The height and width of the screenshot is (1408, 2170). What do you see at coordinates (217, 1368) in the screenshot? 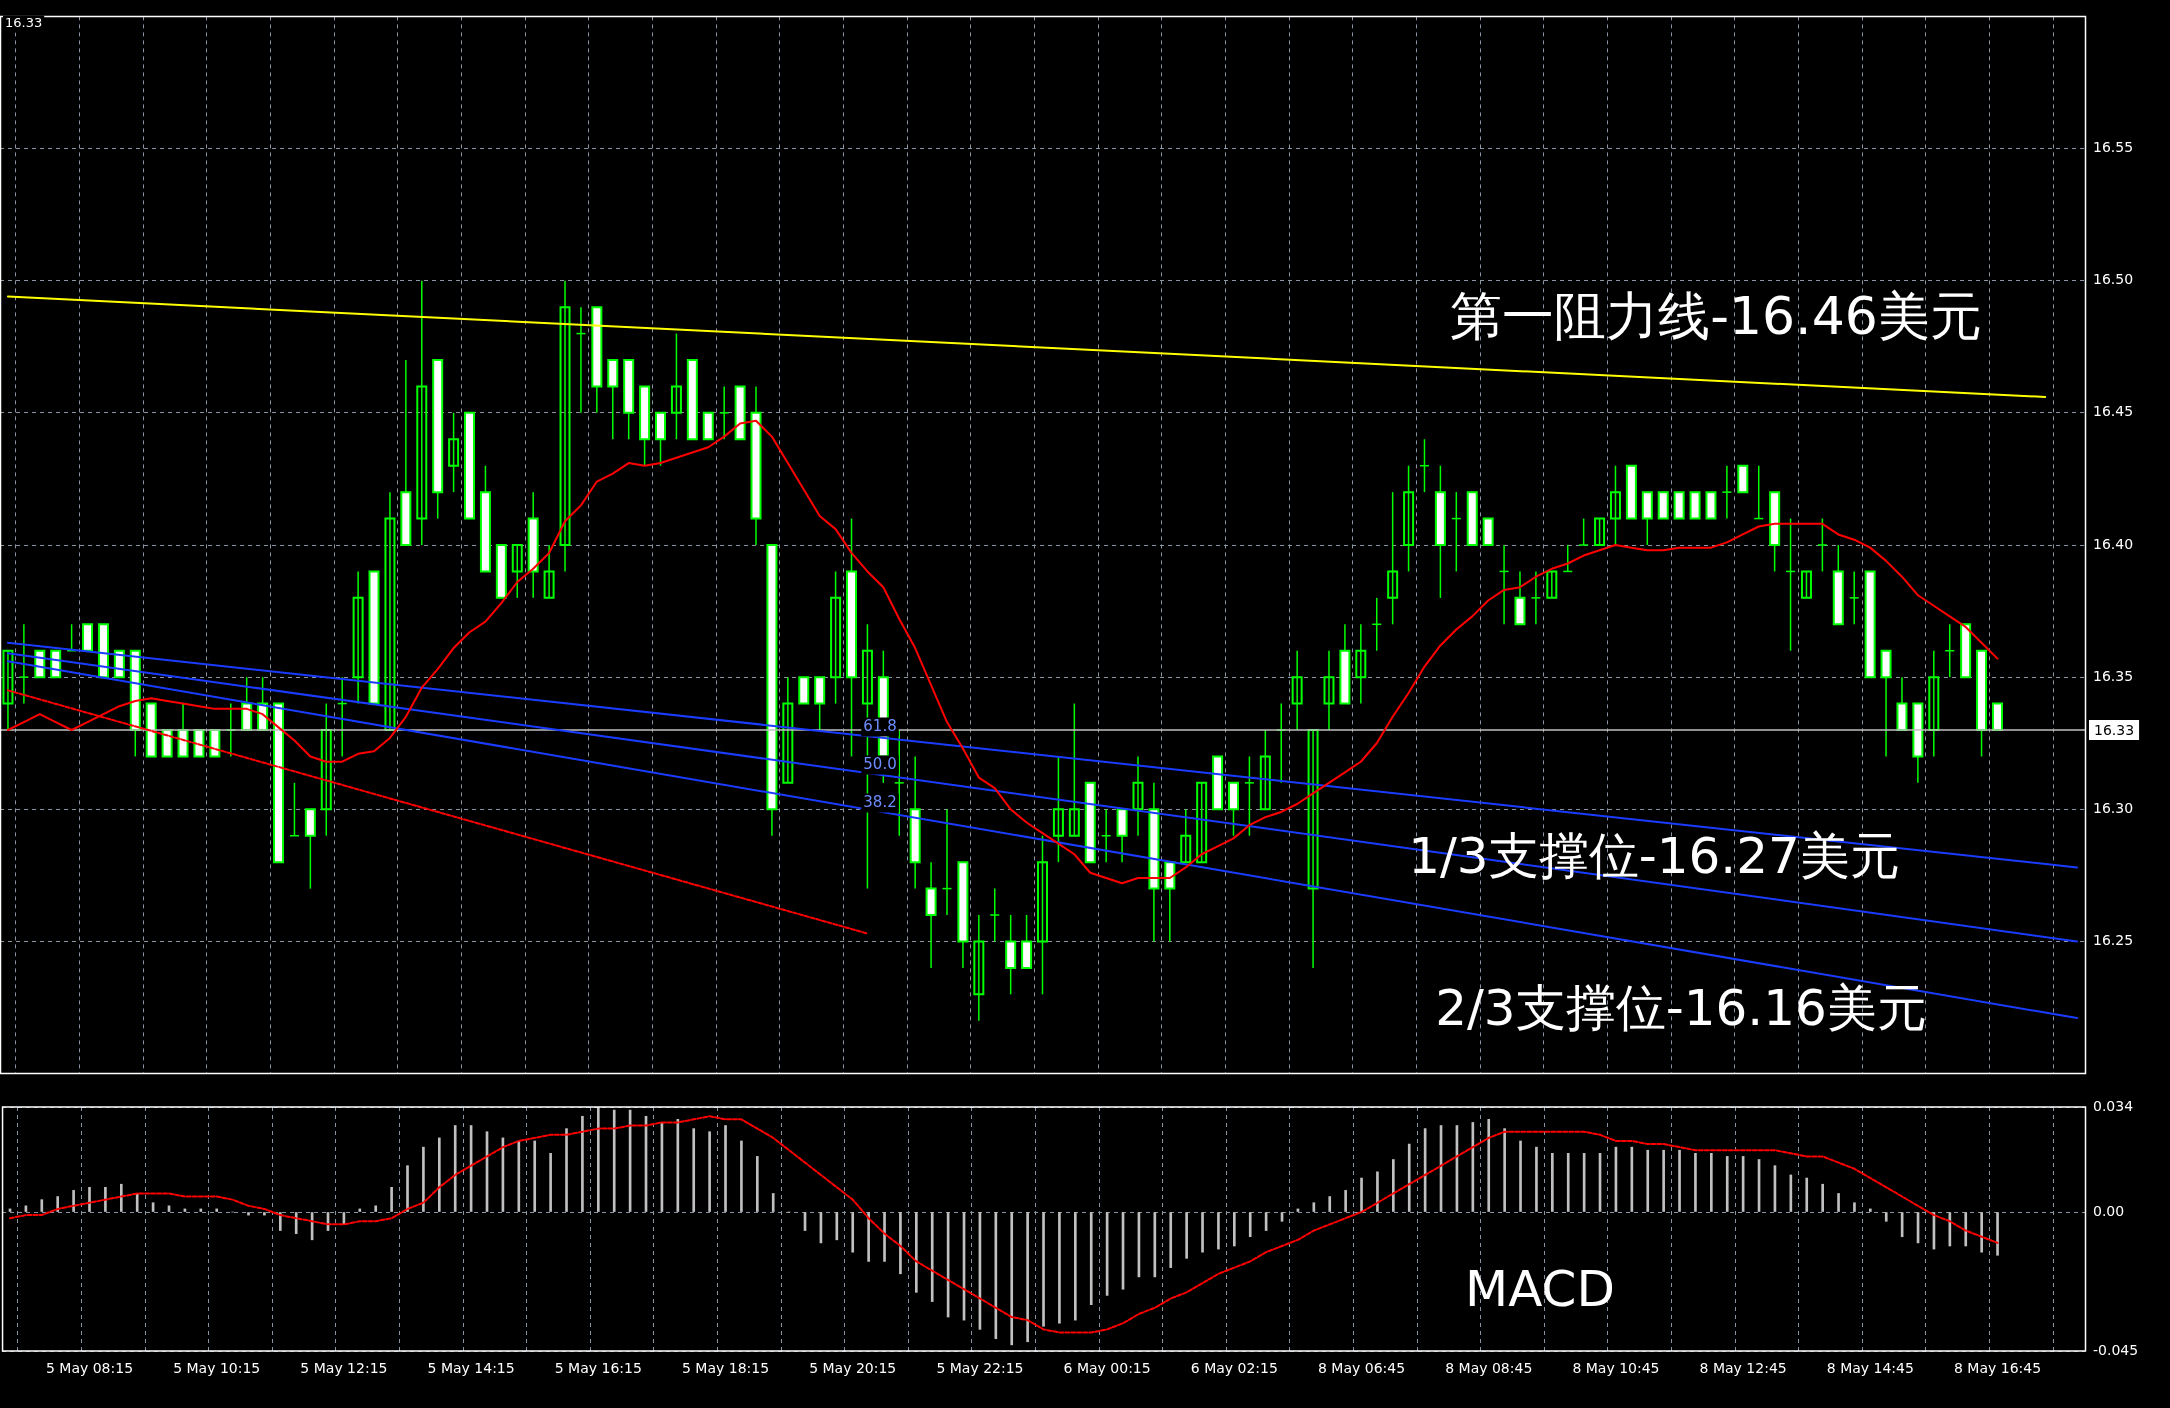
I see `x-tick-label: 5 May 10:15` at bounding box center [217, 1368].